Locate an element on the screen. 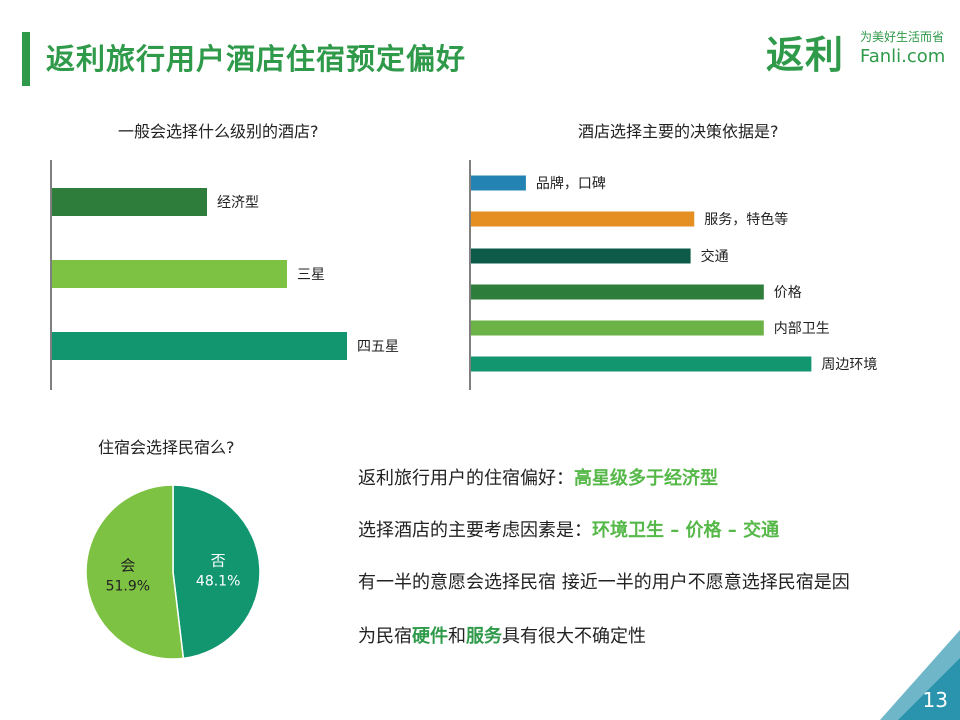 This screenshot has width=960, height=720. insight-2-text: 选择酒店的主要考虑因素是： is located at coordinates (475, 530).